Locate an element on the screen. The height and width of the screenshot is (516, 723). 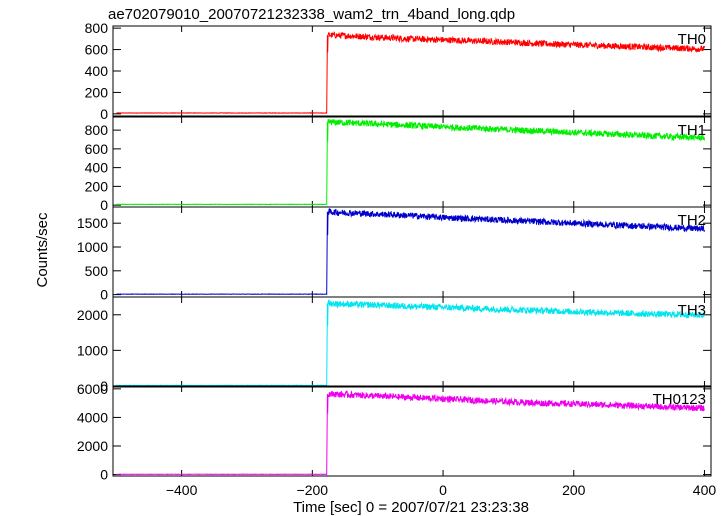
x-tick-label: 0 is located at coordinates (443, 490).